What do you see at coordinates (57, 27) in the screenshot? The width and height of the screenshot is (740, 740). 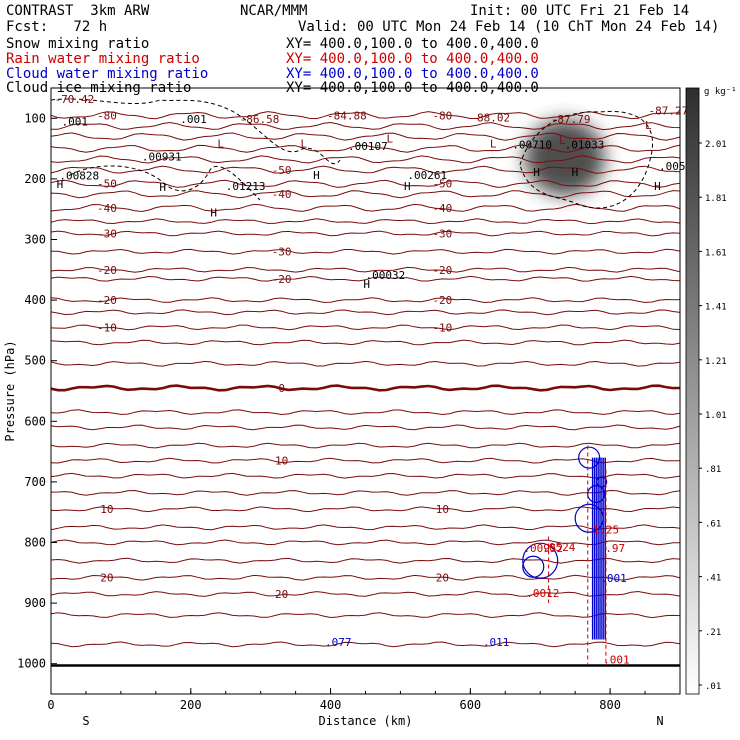 I see `header-forecast: Fcst: 72 h` at bounding box center [57, 27].